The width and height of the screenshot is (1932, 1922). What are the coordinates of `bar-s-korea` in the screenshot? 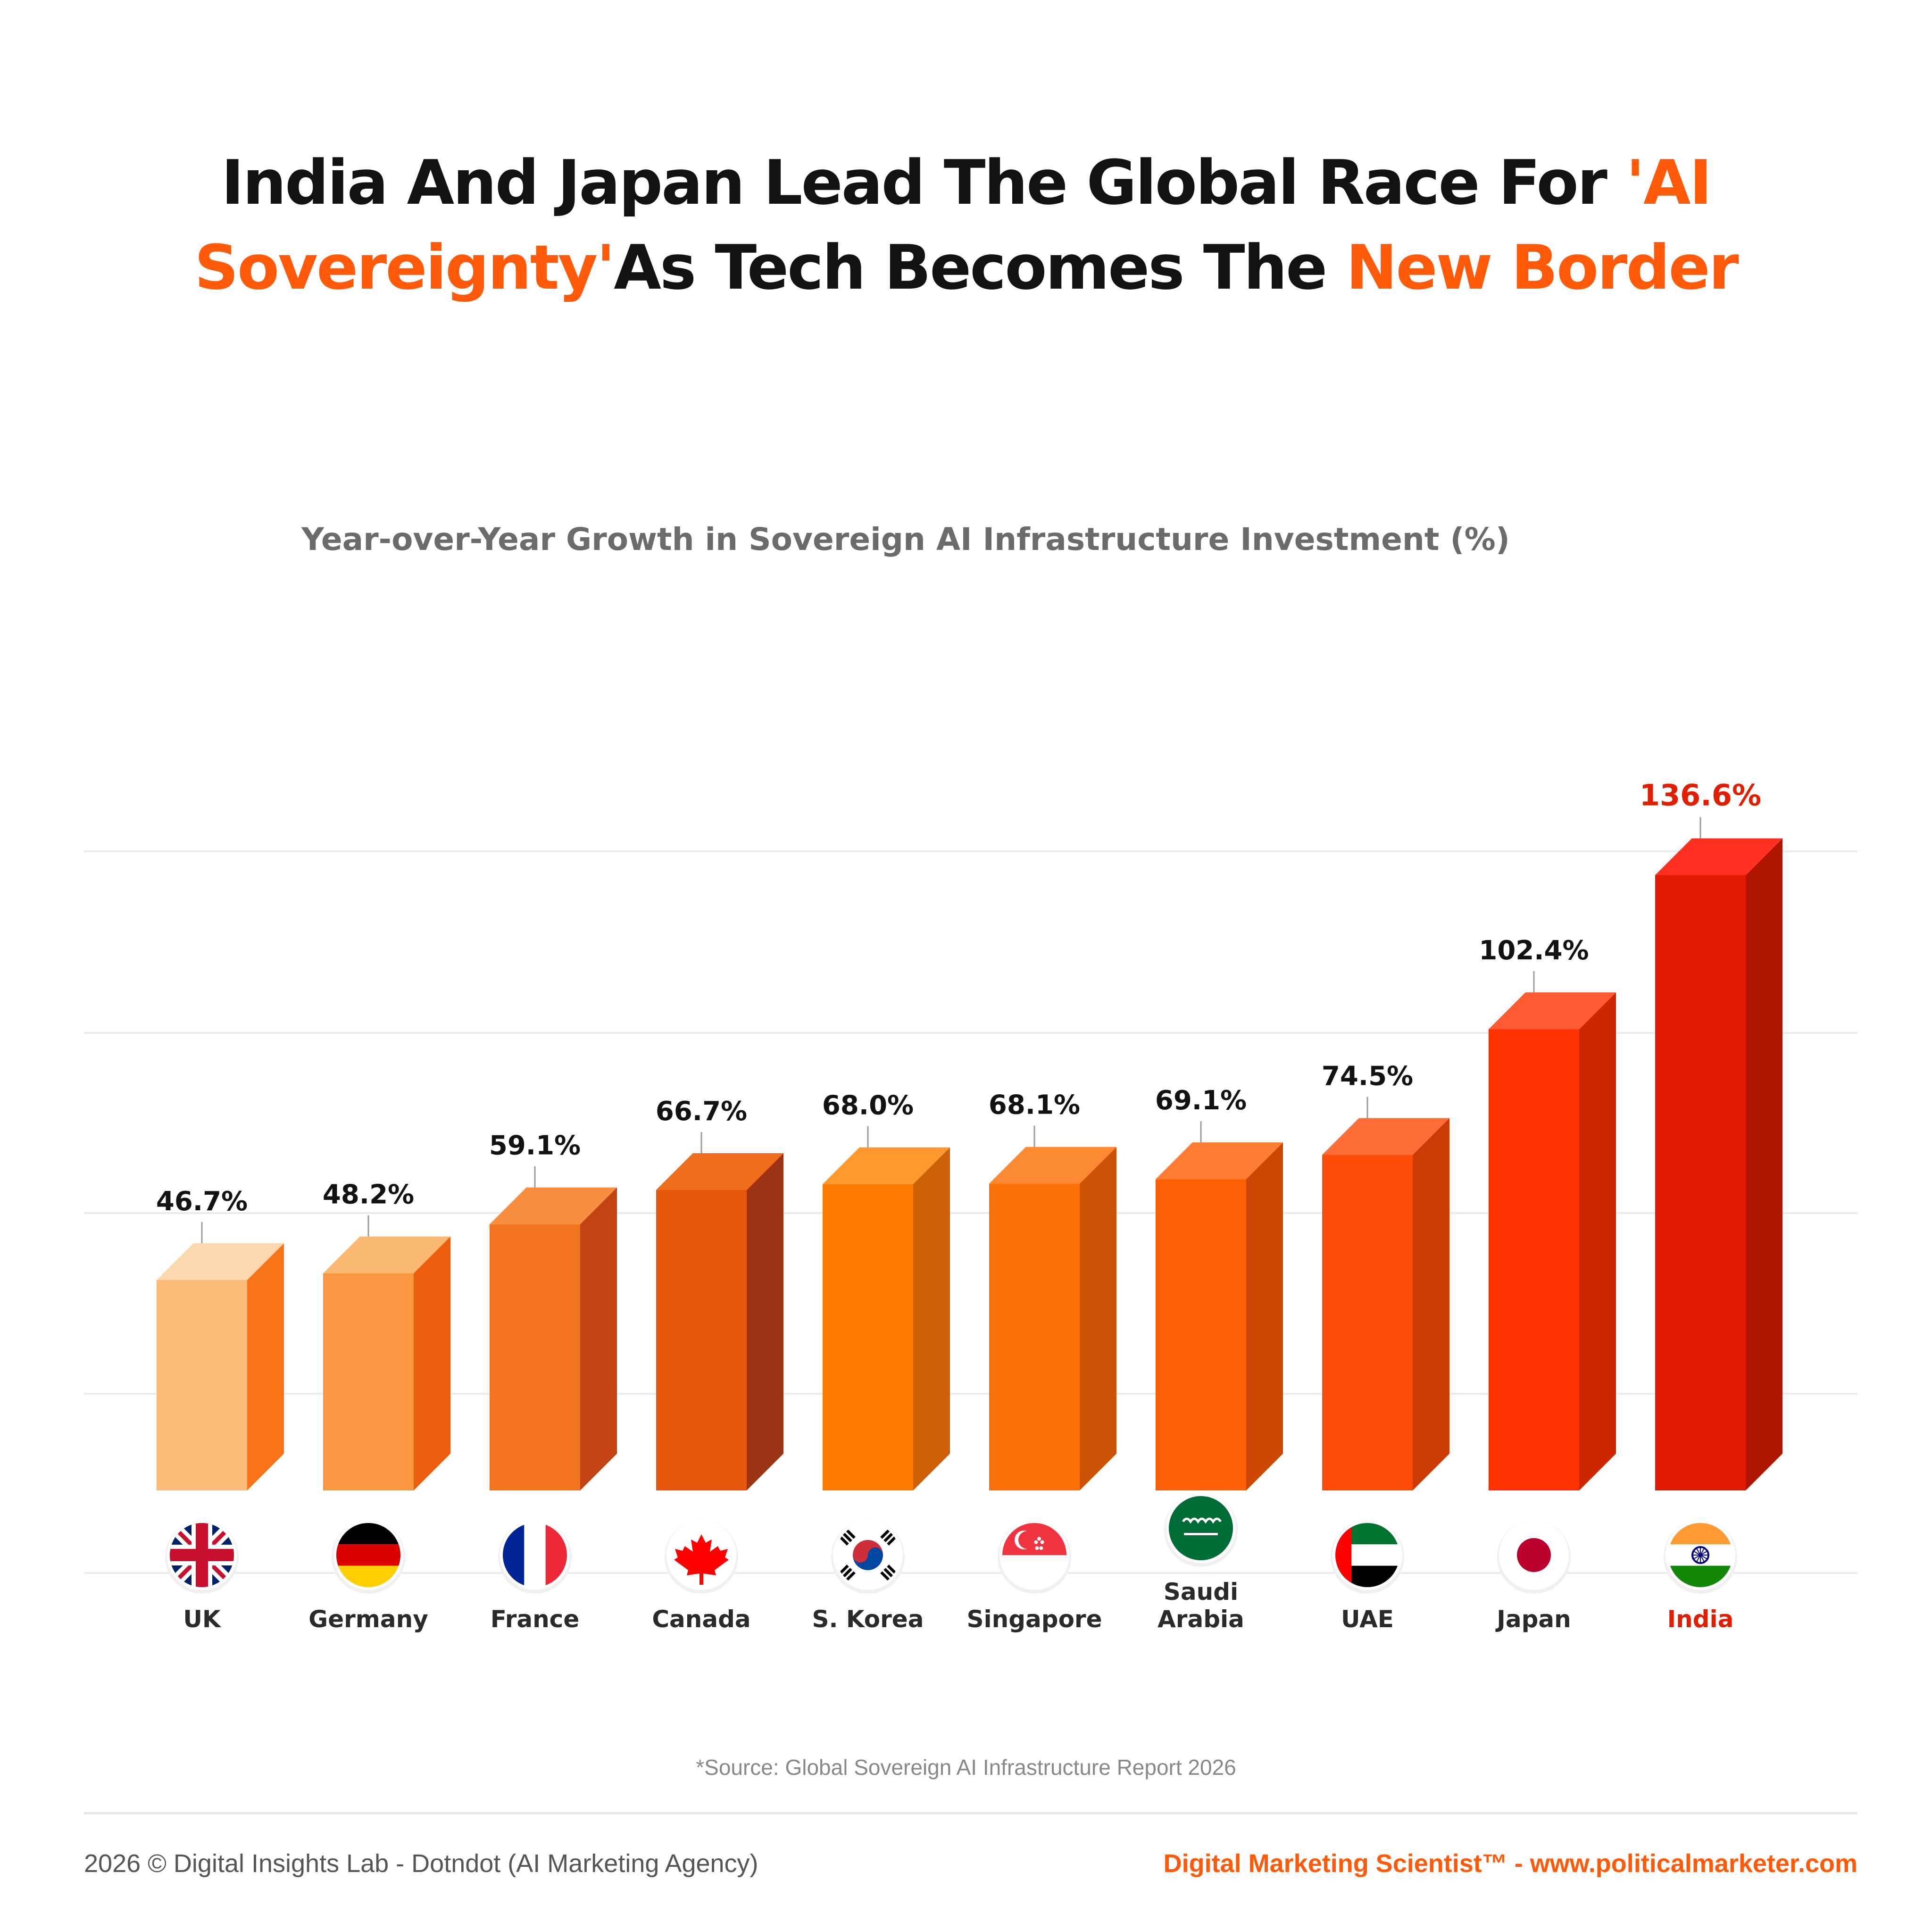 It's located at (887, 1318).